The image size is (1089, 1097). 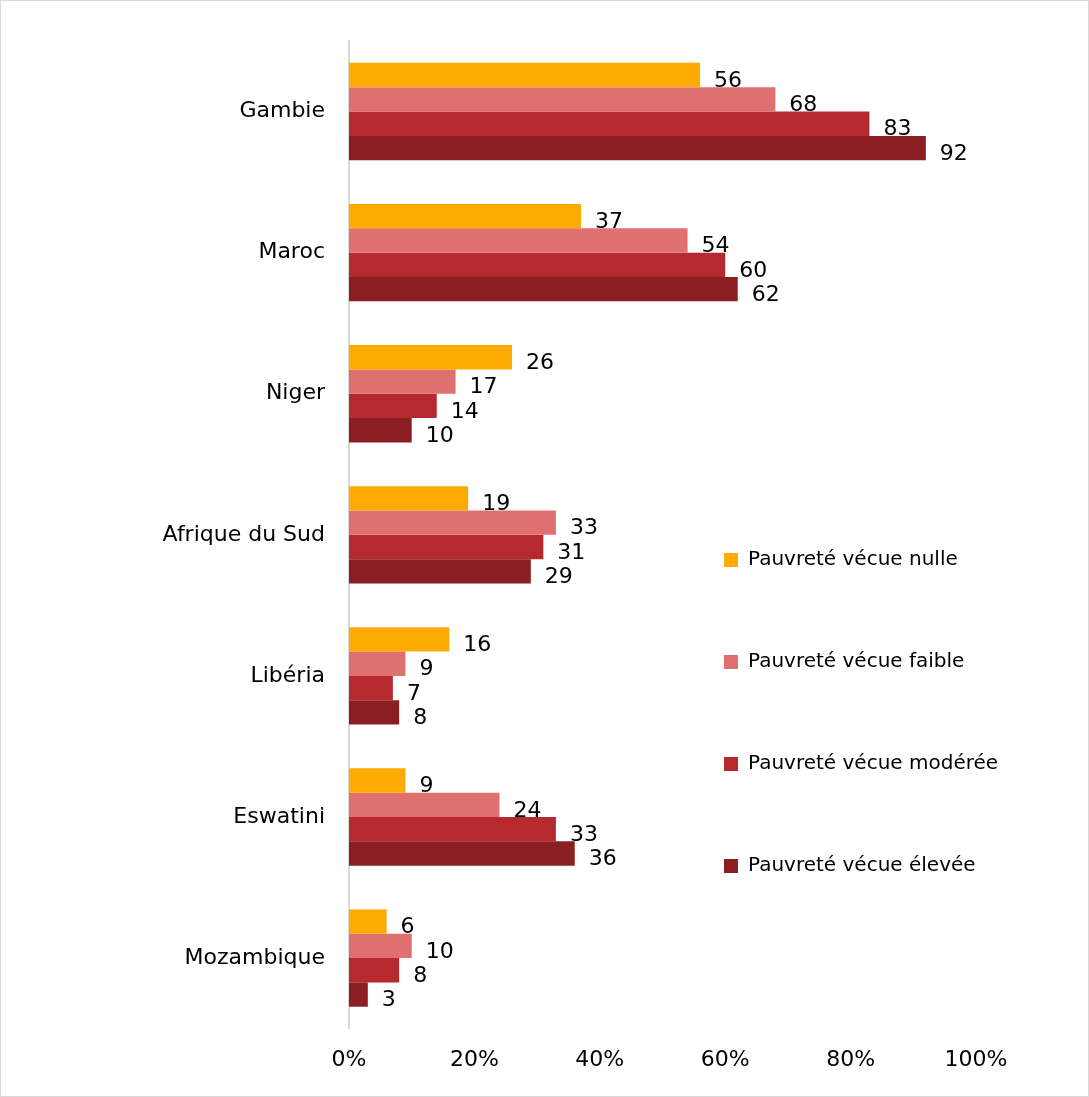 What do you see at coordinates (291, 251) in the screenshot?
I see `y-tick-label: Maroc` at bounding box center [291, 251].